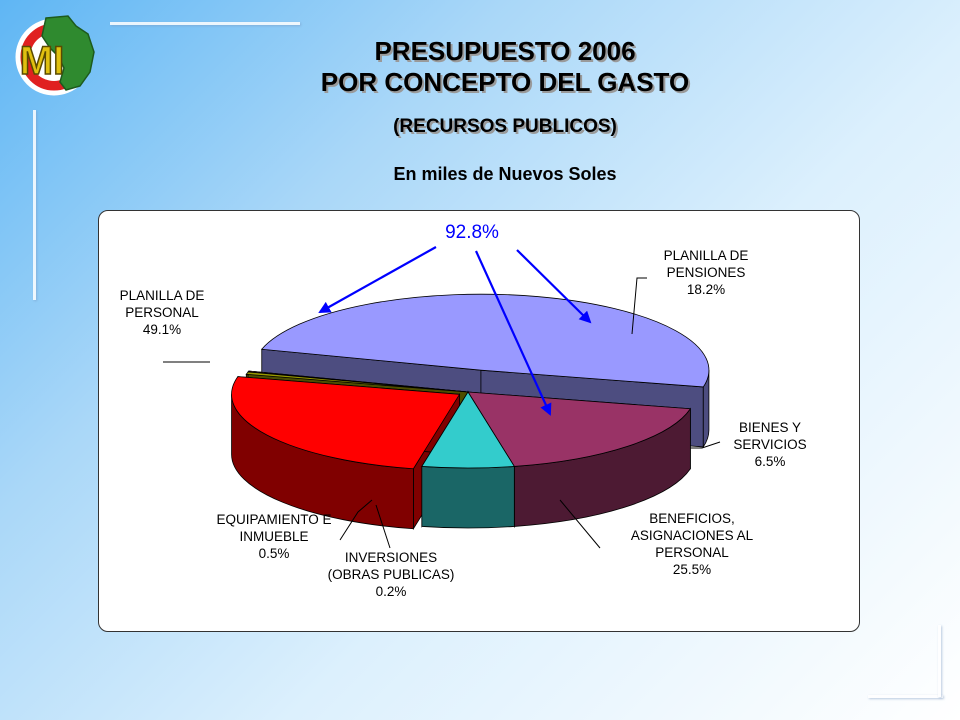  I want to click on slice-label-pensiones: PLANILLA DE, so click(706, 255).